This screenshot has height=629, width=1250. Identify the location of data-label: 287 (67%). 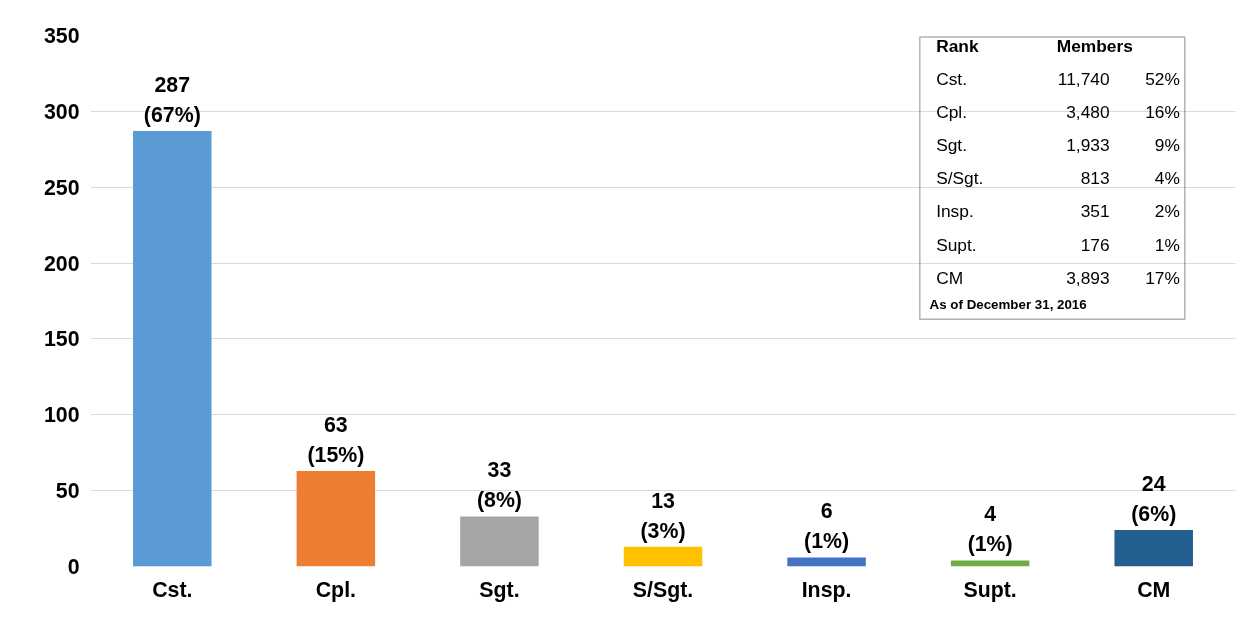
(172, 100).